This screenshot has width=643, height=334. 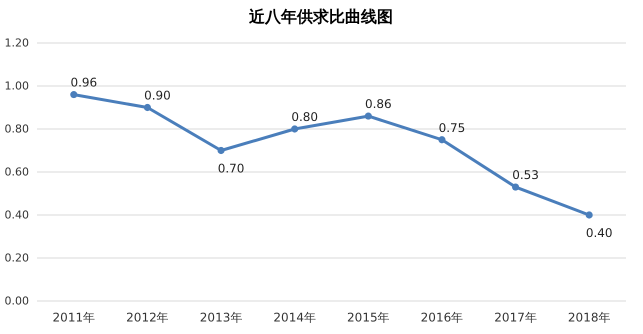 I want to click on y-tick-label: 0.80, so click(x=16, y=129).